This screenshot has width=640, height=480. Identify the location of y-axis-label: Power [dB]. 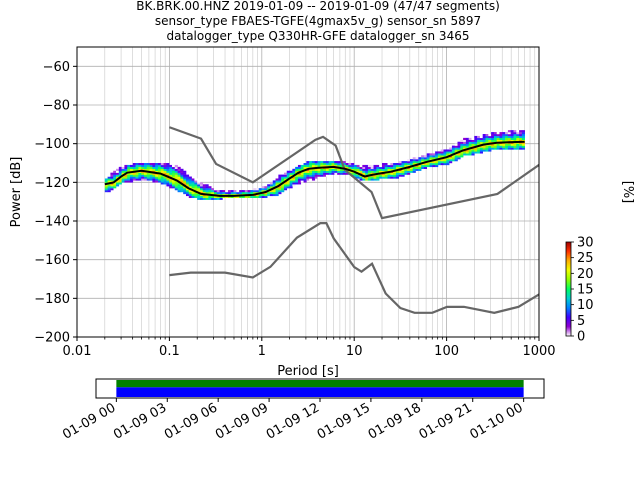
(16, 192).